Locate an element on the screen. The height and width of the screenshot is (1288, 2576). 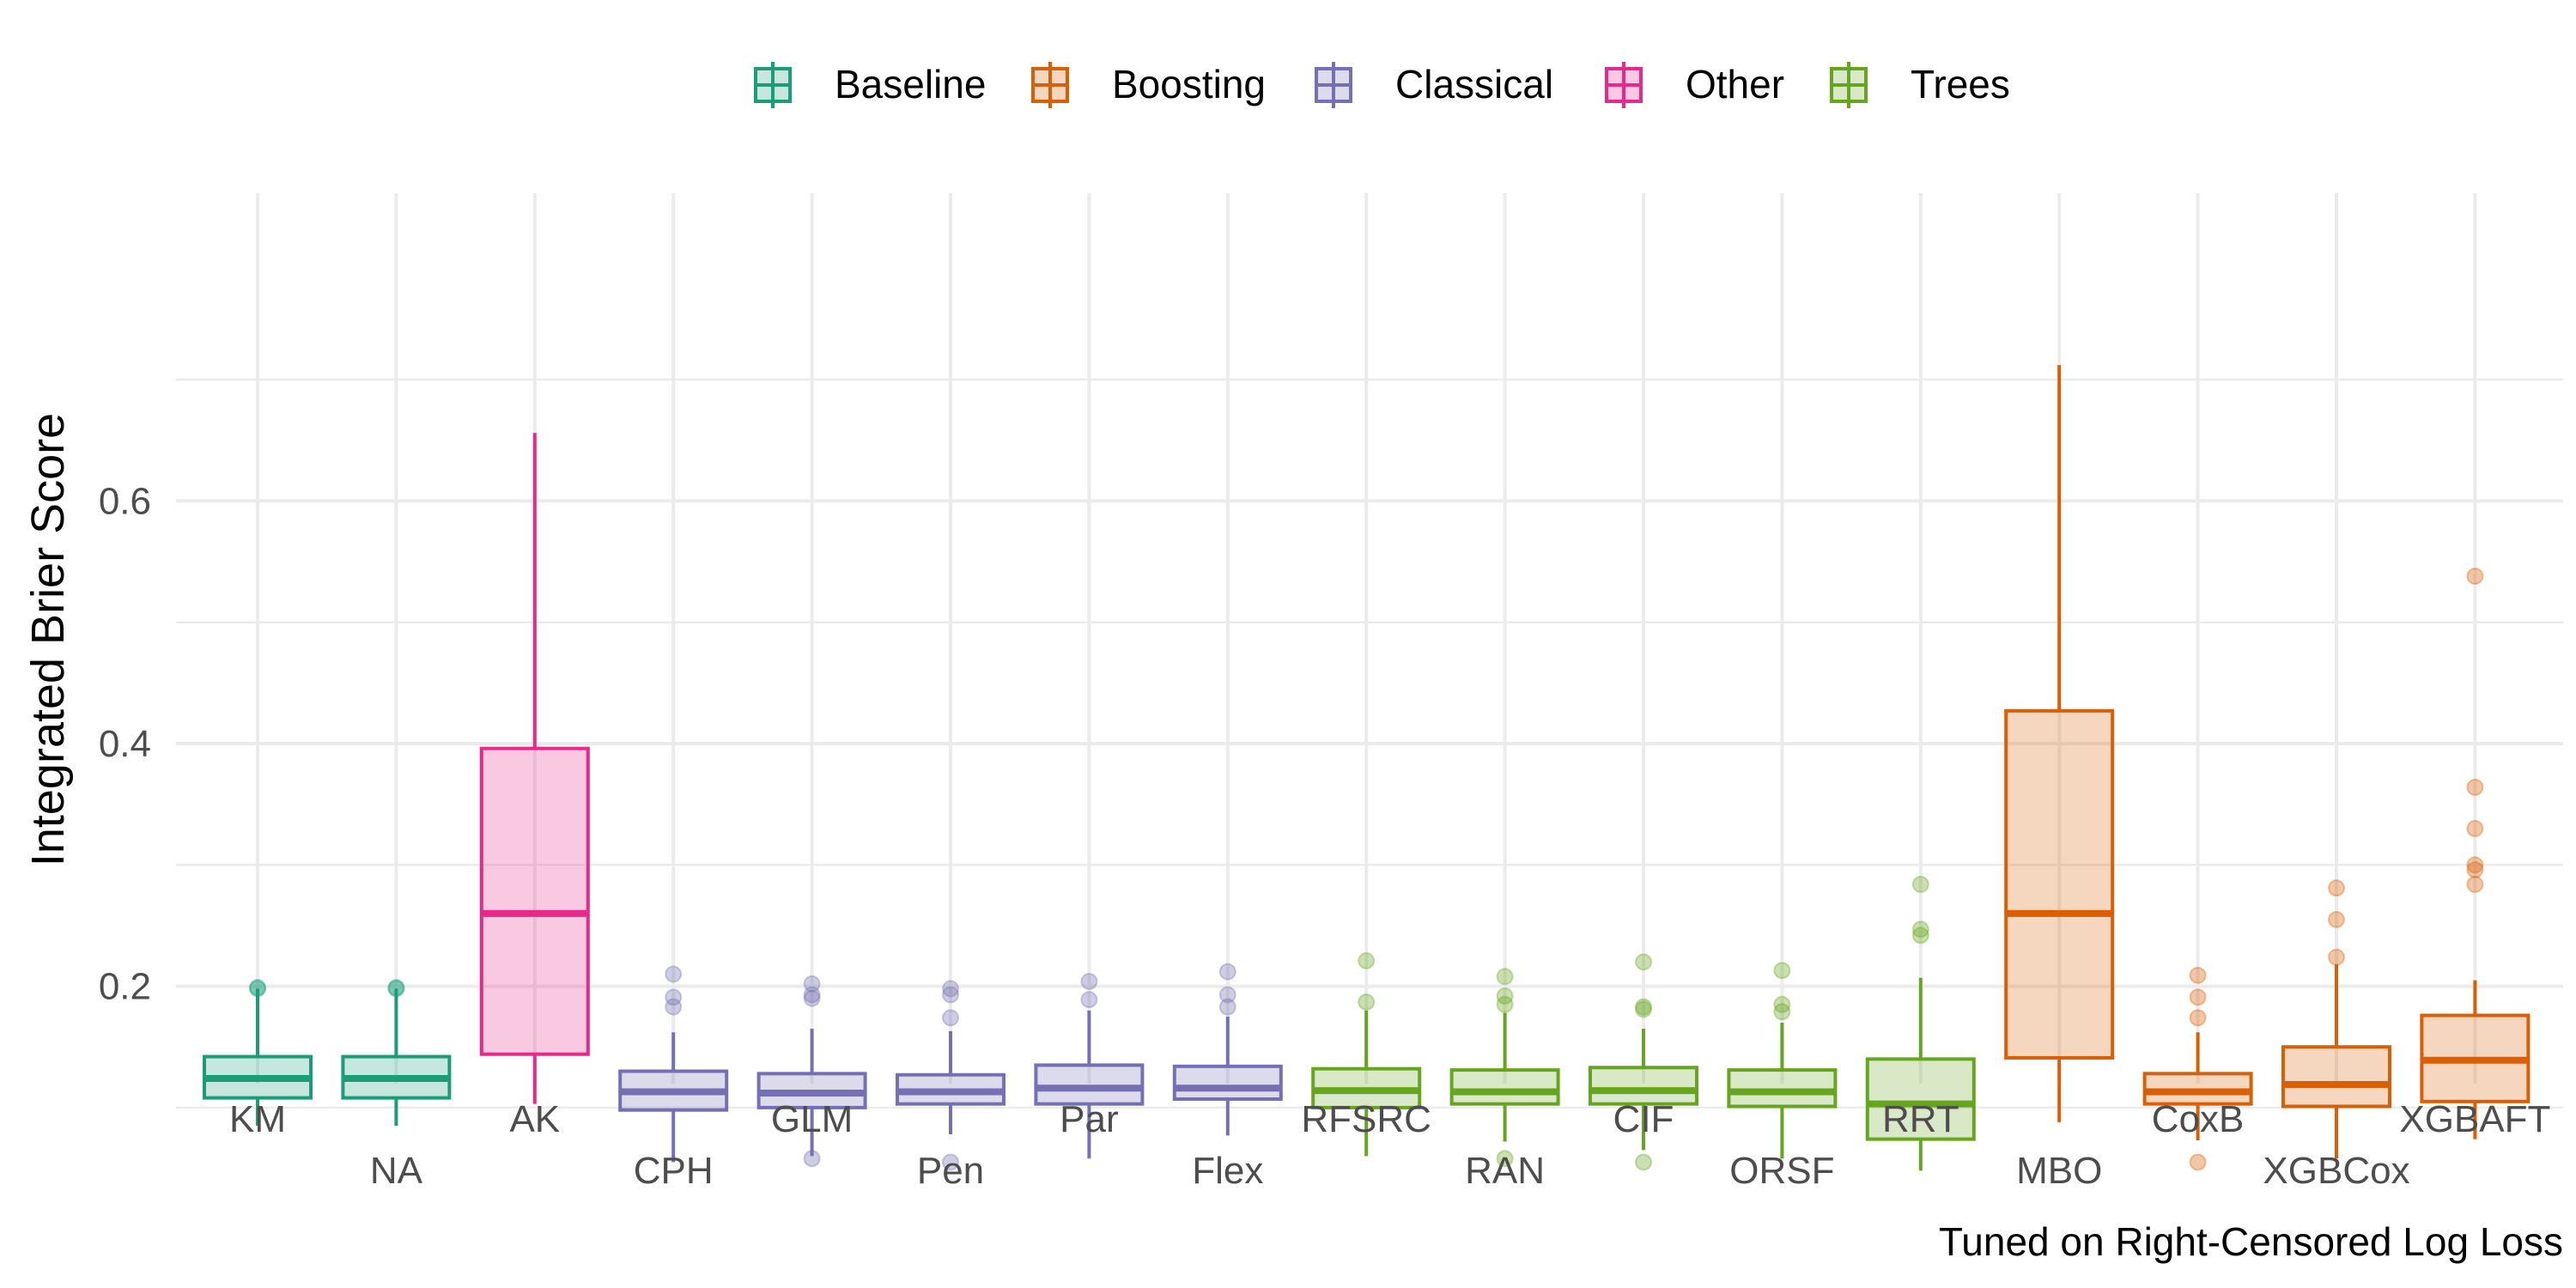
box-glm is located at coordinates (812, 1071).